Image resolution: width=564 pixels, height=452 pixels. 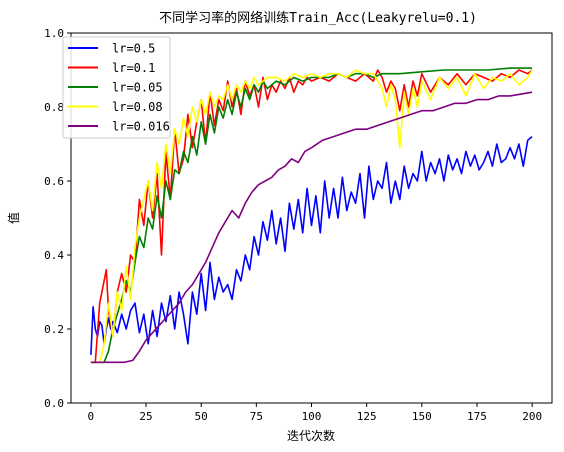 What do you see at coordinates (57, 218) in the screenshot?
I see `y-axis: 0.0 0.2 0.4 0.6 0.8 1.0` at bounding box center [57, 218].